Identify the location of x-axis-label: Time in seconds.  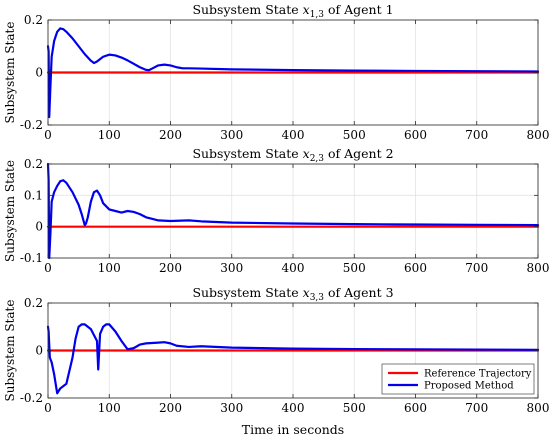
(293, 429).